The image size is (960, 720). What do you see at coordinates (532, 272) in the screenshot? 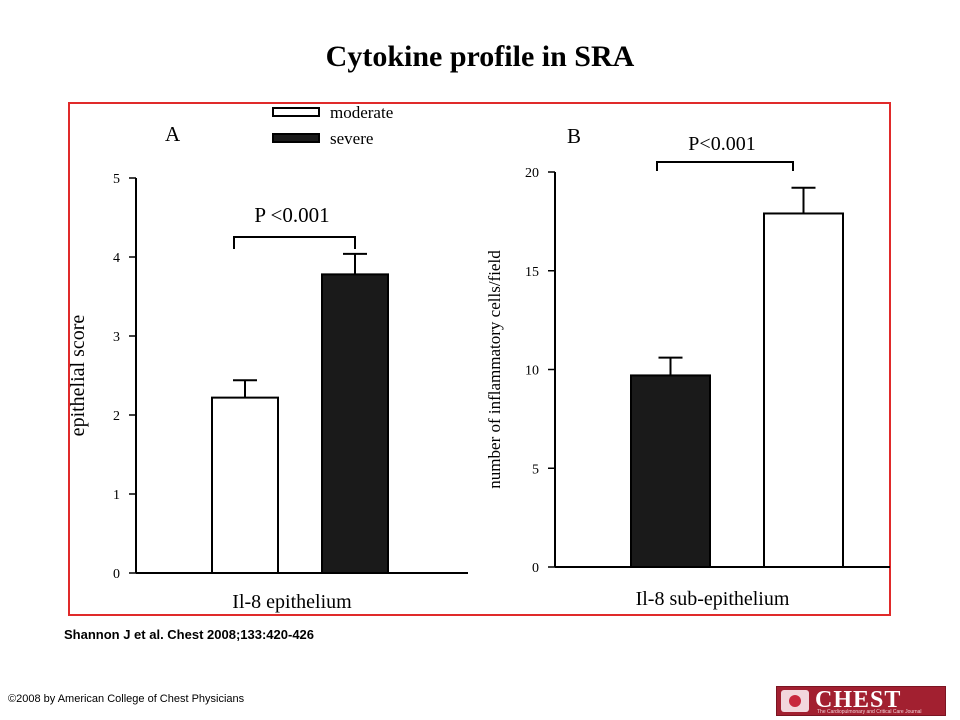
I see `panel-b-y-tick-label: 15` at bounding box center [532, 272].